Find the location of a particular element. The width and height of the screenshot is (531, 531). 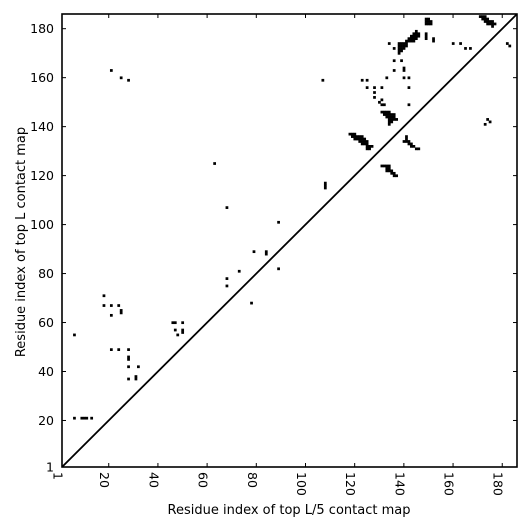

y-tick-label: 1 is located at coordinates (50, 467).